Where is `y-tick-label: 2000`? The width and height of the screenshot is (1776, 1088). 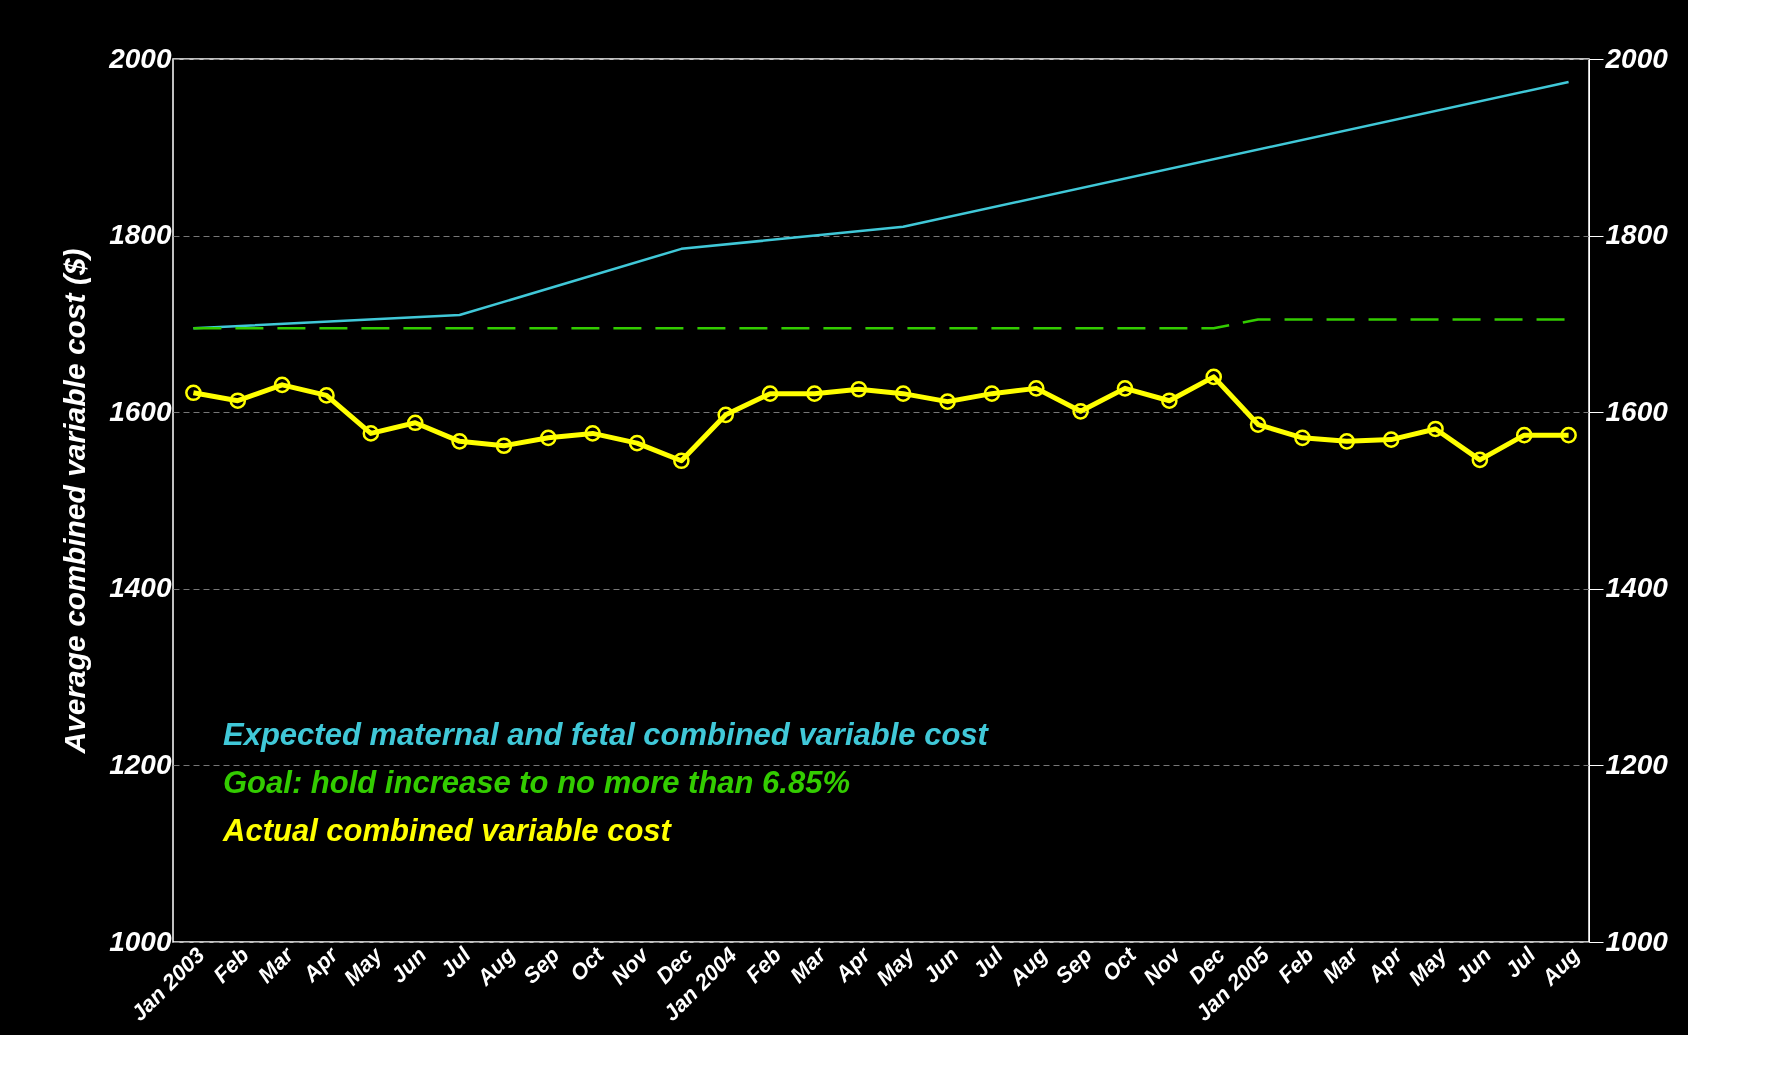
y-tick-label: 2000 is located at coordinates (140, 58).